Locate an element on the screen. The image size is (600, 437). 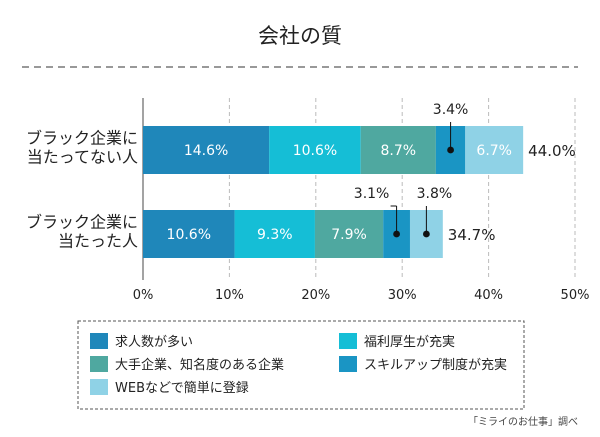
data-label: 14.6% is located at coordinates (206, 151).